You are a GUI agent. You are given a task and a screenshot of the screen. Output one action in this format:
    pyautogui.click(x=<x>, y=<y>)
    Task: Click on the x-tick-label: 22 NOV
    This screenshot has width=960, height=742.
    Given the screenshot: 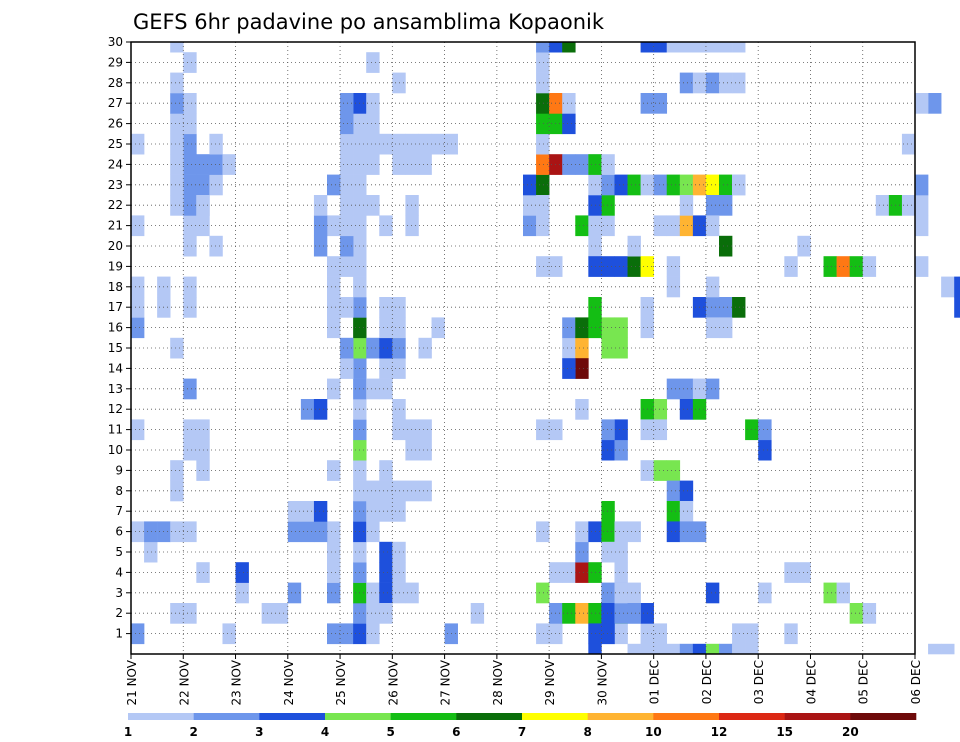 What is the action you would take?
    pyautogui.click(x=184, y=682)
    